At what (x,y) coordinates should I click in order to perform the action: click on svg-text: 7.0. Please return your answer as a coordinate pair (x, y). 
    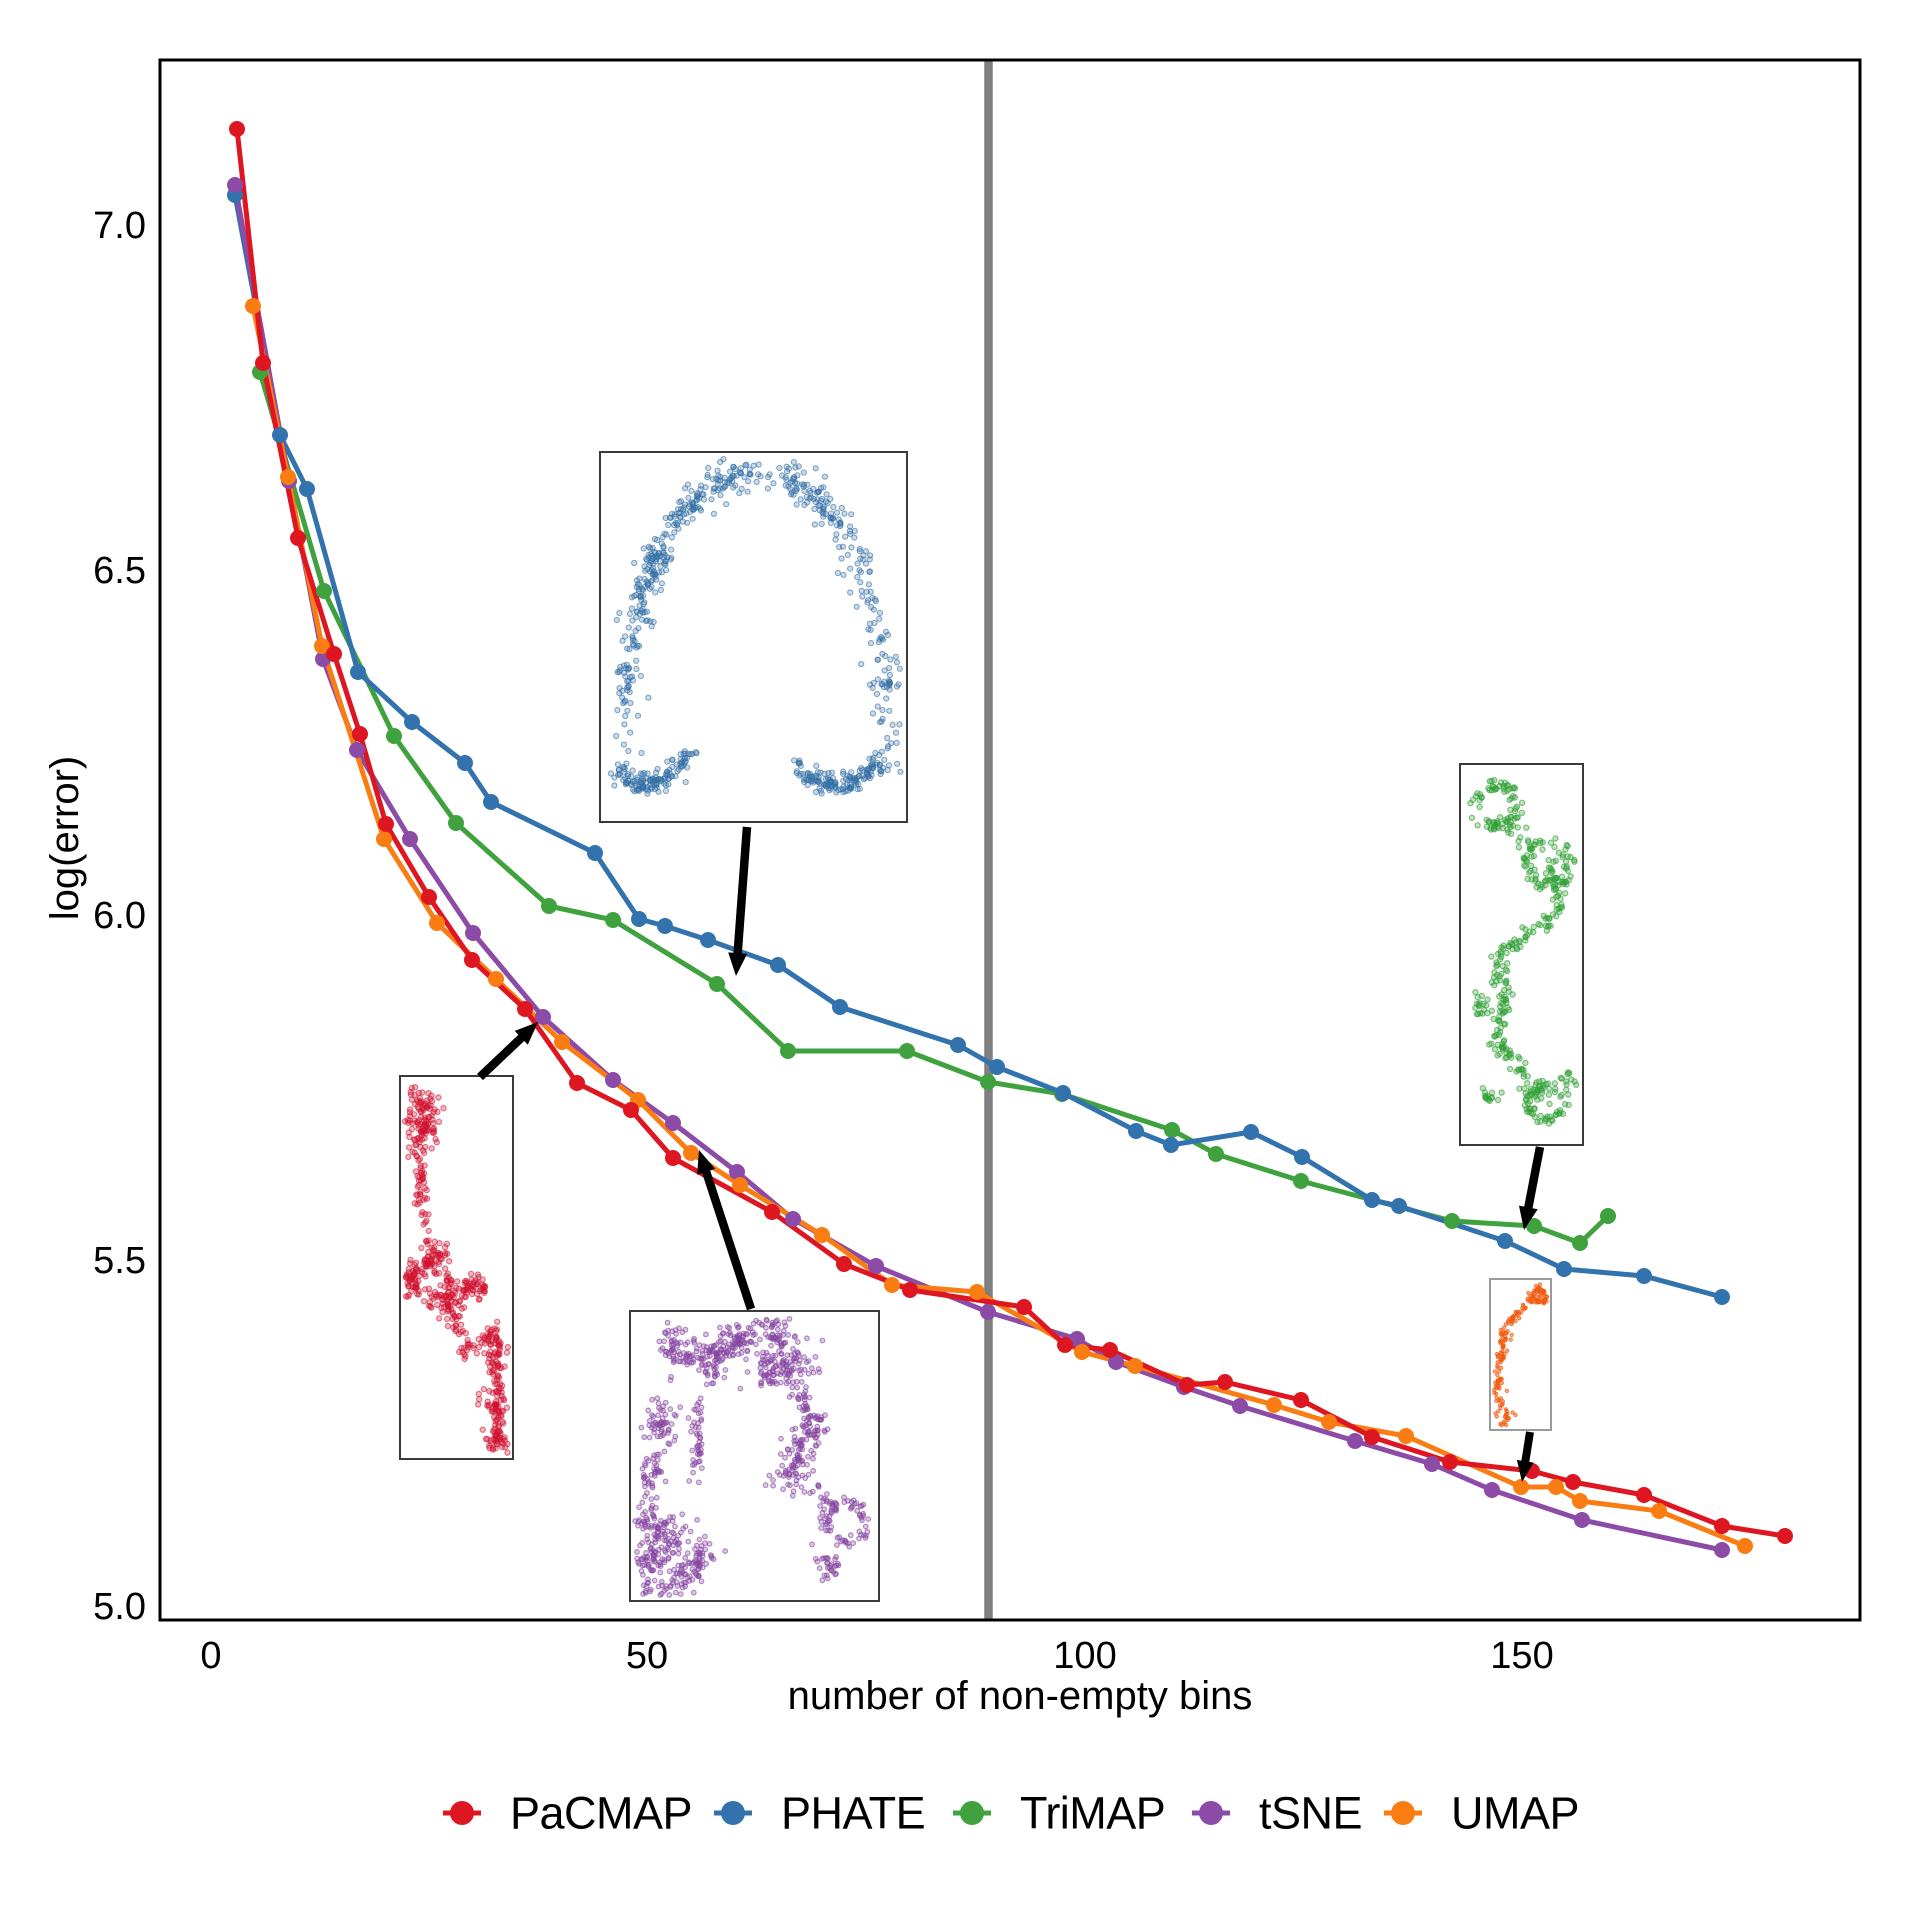
    Looking at the image, I should click on (119, 226).